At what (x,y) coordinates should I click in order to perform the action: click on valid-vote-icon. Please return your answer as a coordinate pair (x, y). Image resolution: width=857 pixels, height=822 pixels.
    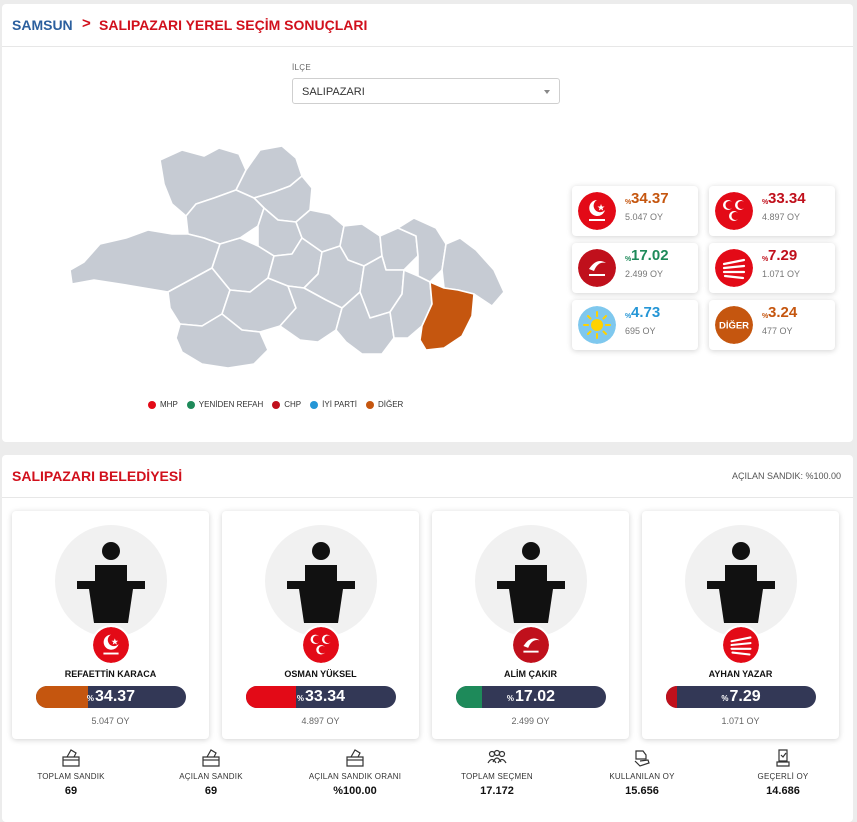
    Looking at the image, I should click on (783, 758).